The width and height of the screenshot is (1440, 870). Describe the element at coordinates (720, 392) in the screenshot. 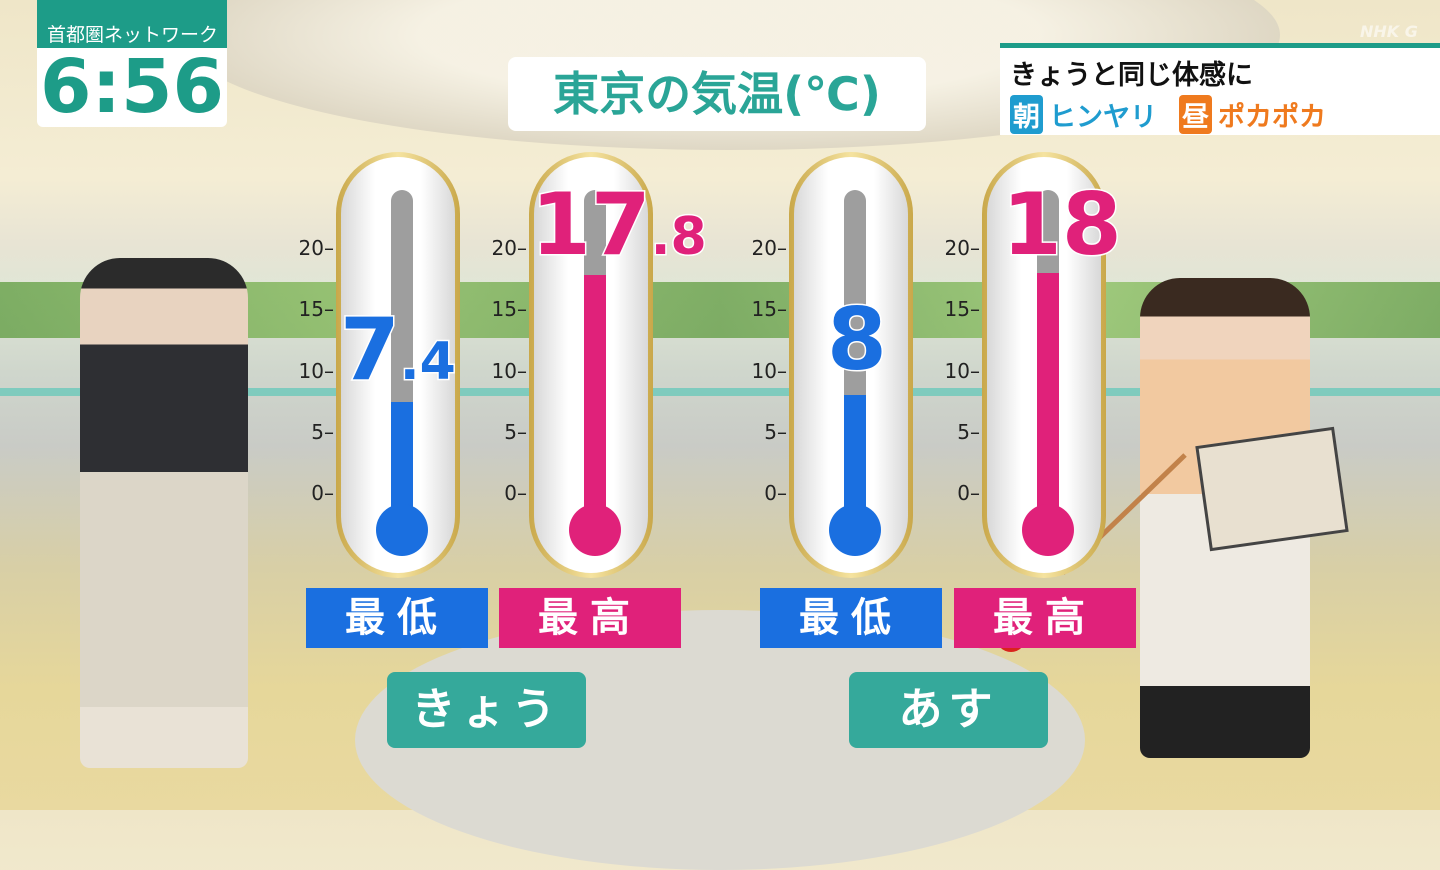

I see `studio-rail` at that location.